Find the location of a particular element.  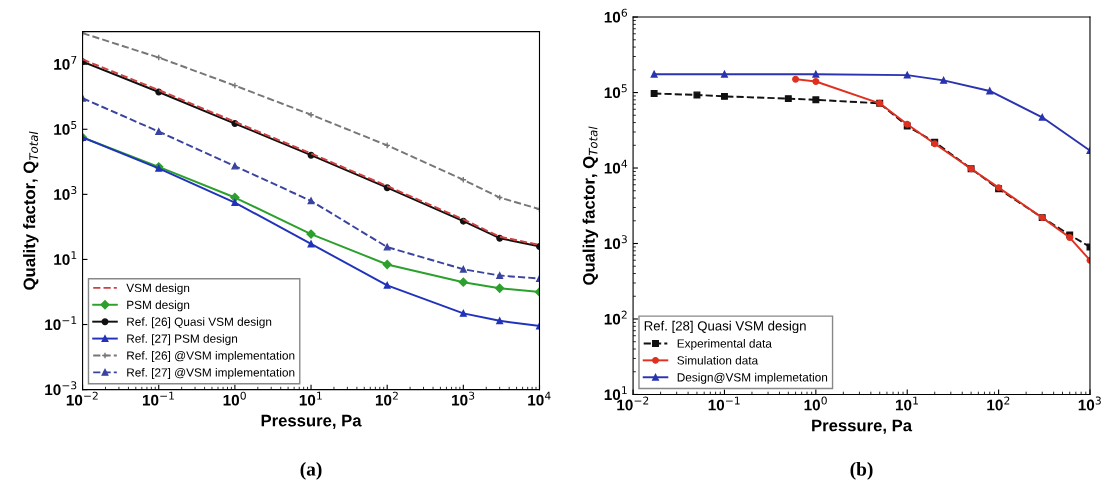

legend-title: Ref. [28] Quasi VSM design is located at coordinates (725, 327).